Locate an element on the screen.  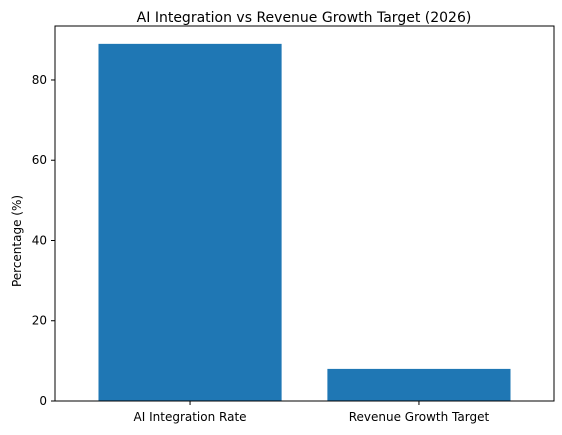
x-tick-label: Revenue Growth Target is located at coordinates (419, 417).